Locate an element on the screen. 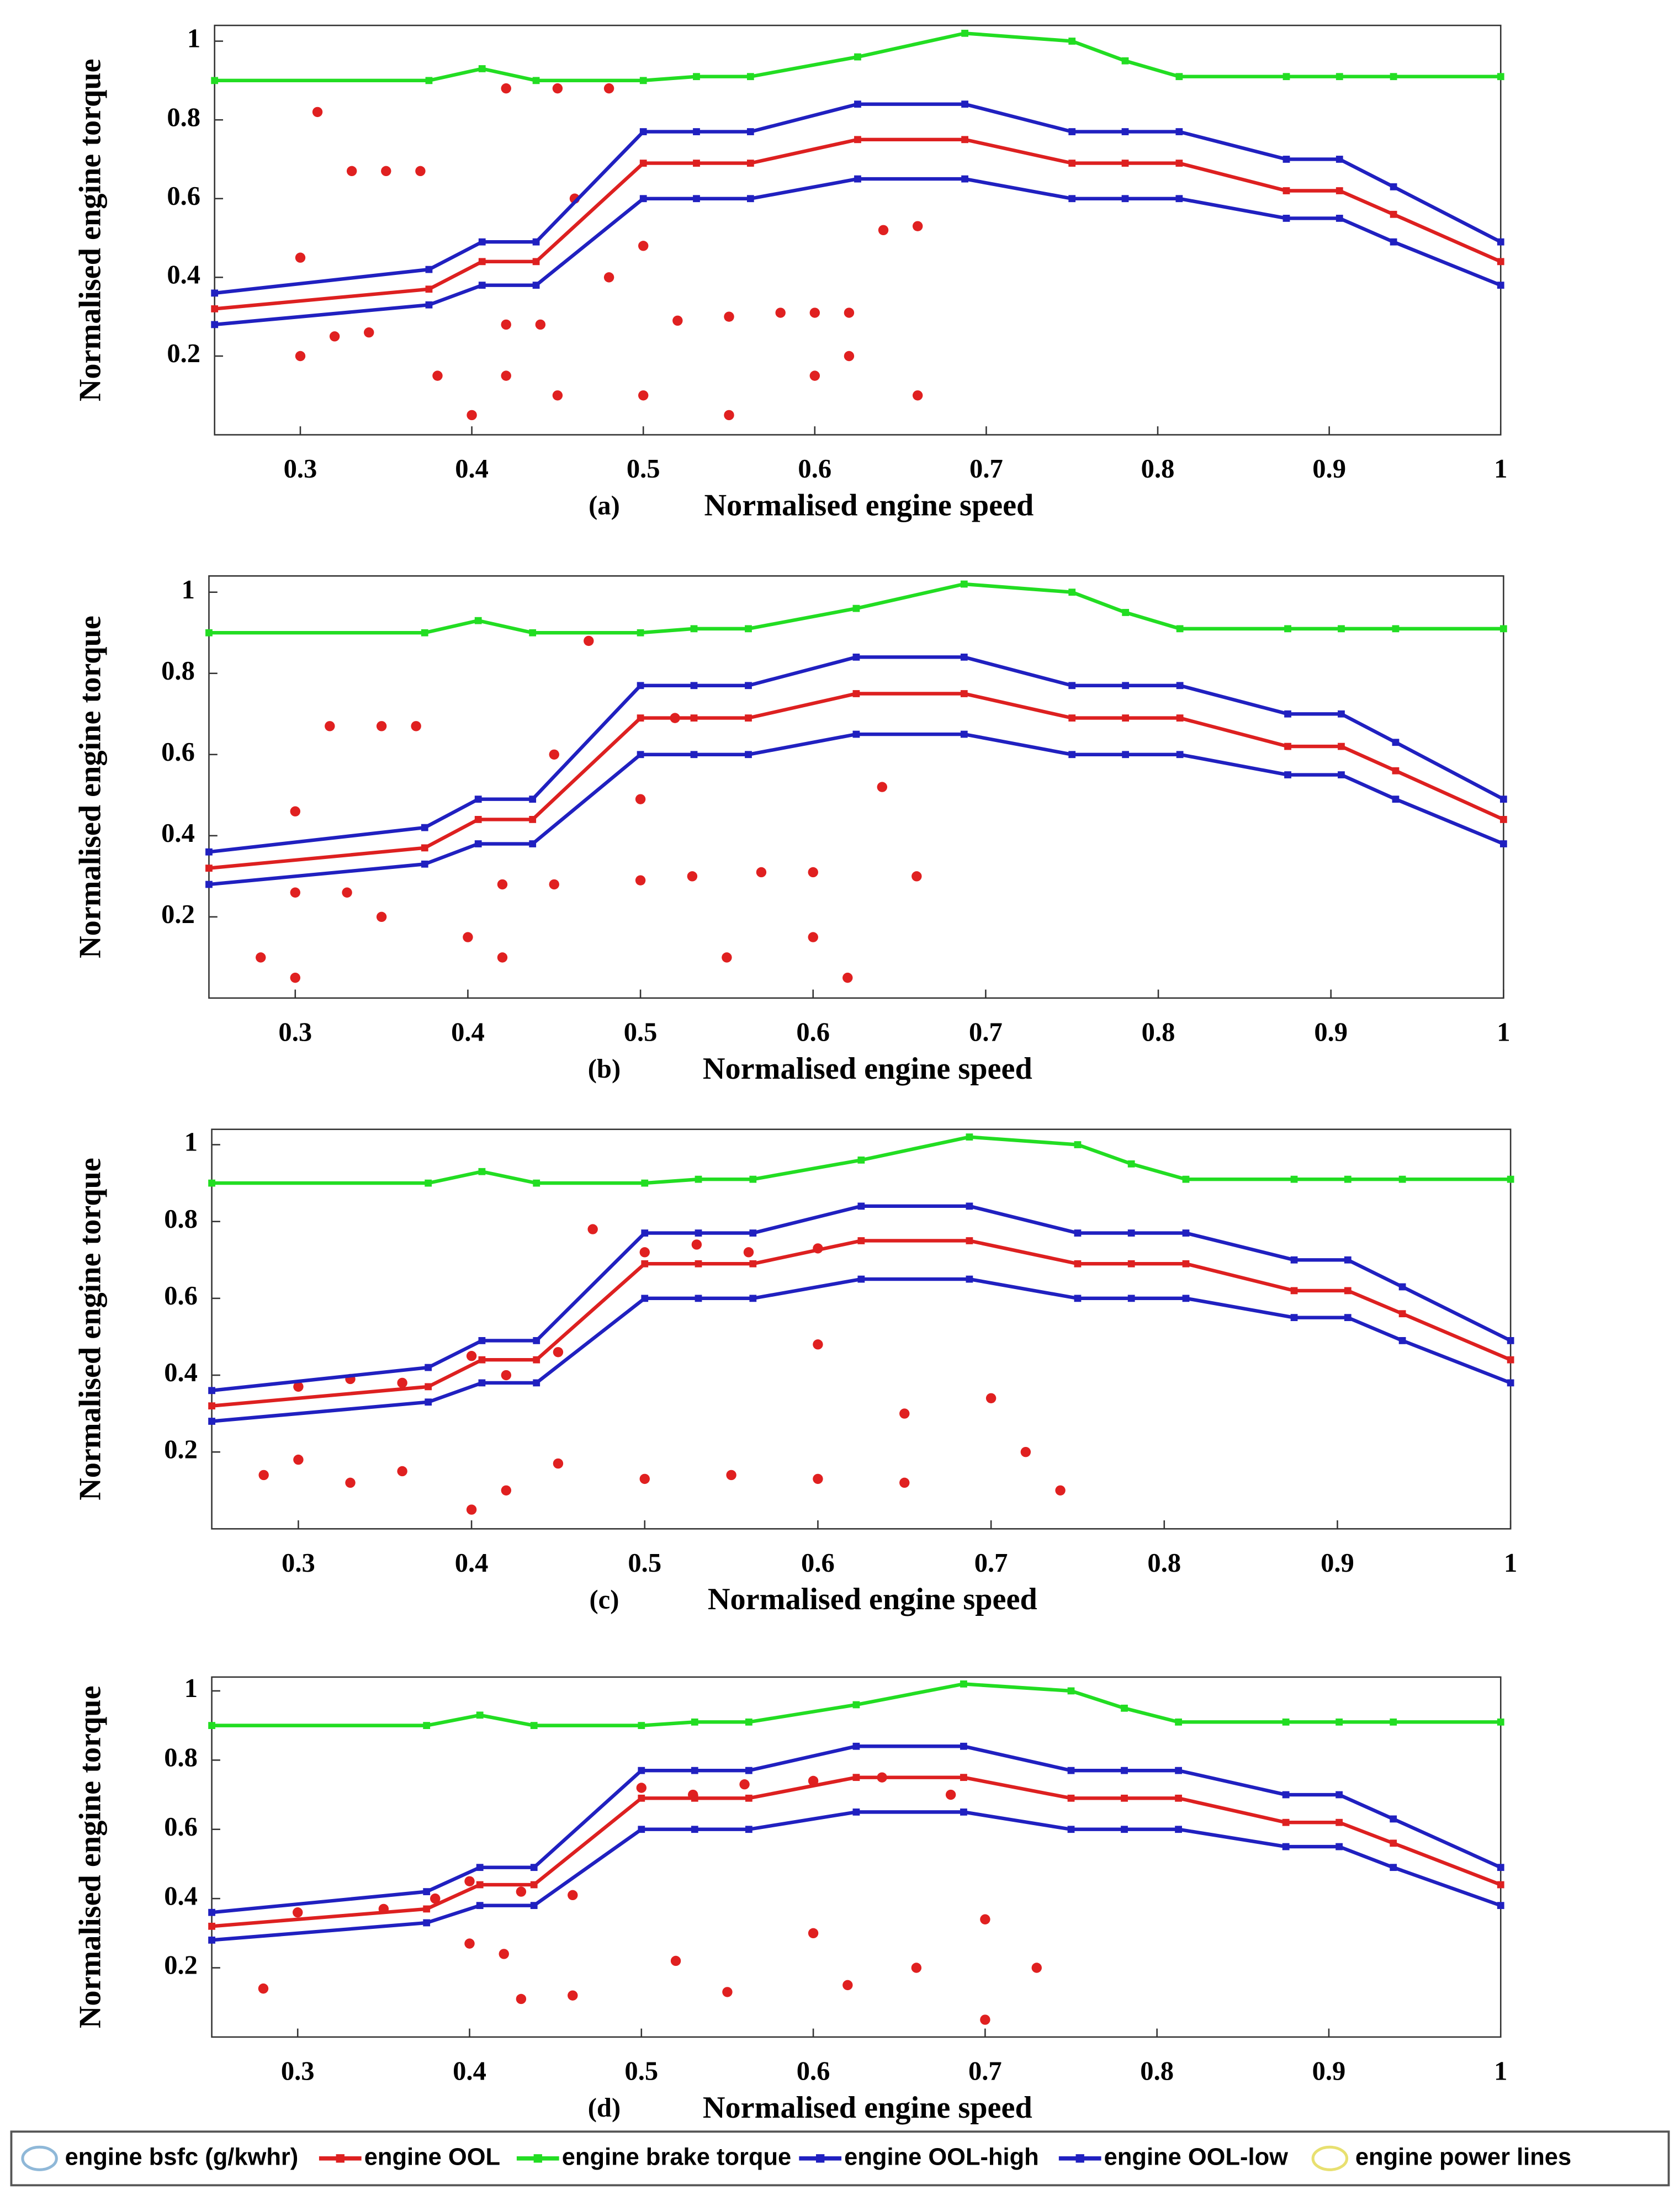 The image size is (1680, 2206). x-tick-label: 0.6 is located at coordinates (813, 2071).